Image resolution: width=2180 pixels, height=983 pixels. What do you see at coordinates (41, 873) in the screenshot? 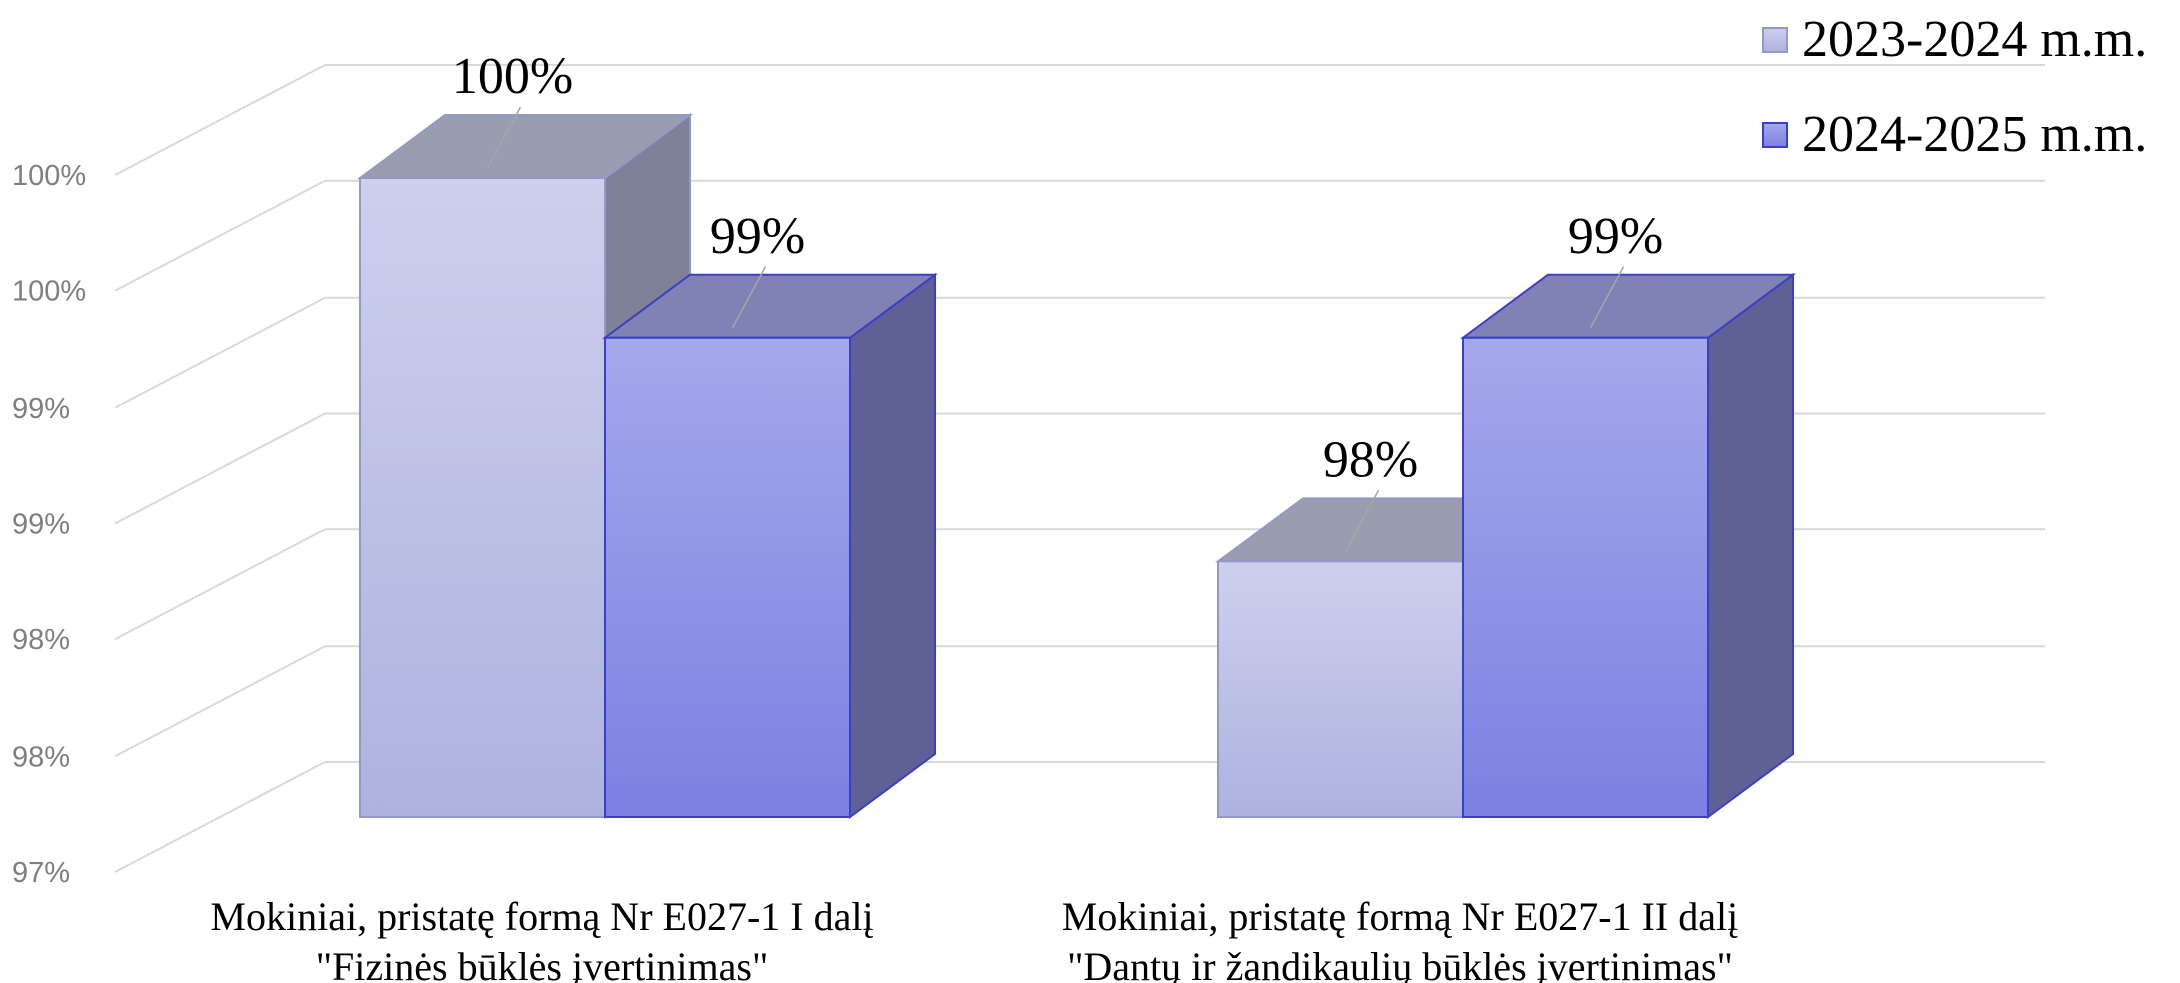
I see `y-tick-label: 97%` at bounding box center [41, 873].